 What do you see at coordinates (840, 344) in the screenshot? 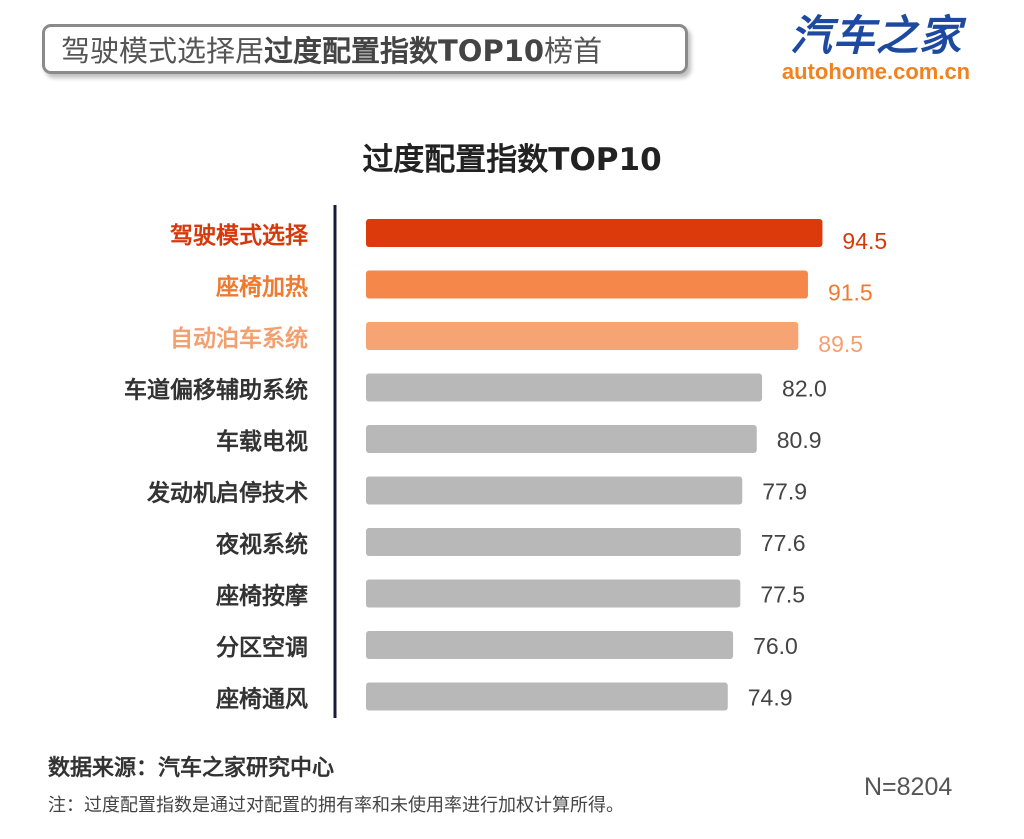
I see `value-label: 89.5` at bounding box center [840, 344].